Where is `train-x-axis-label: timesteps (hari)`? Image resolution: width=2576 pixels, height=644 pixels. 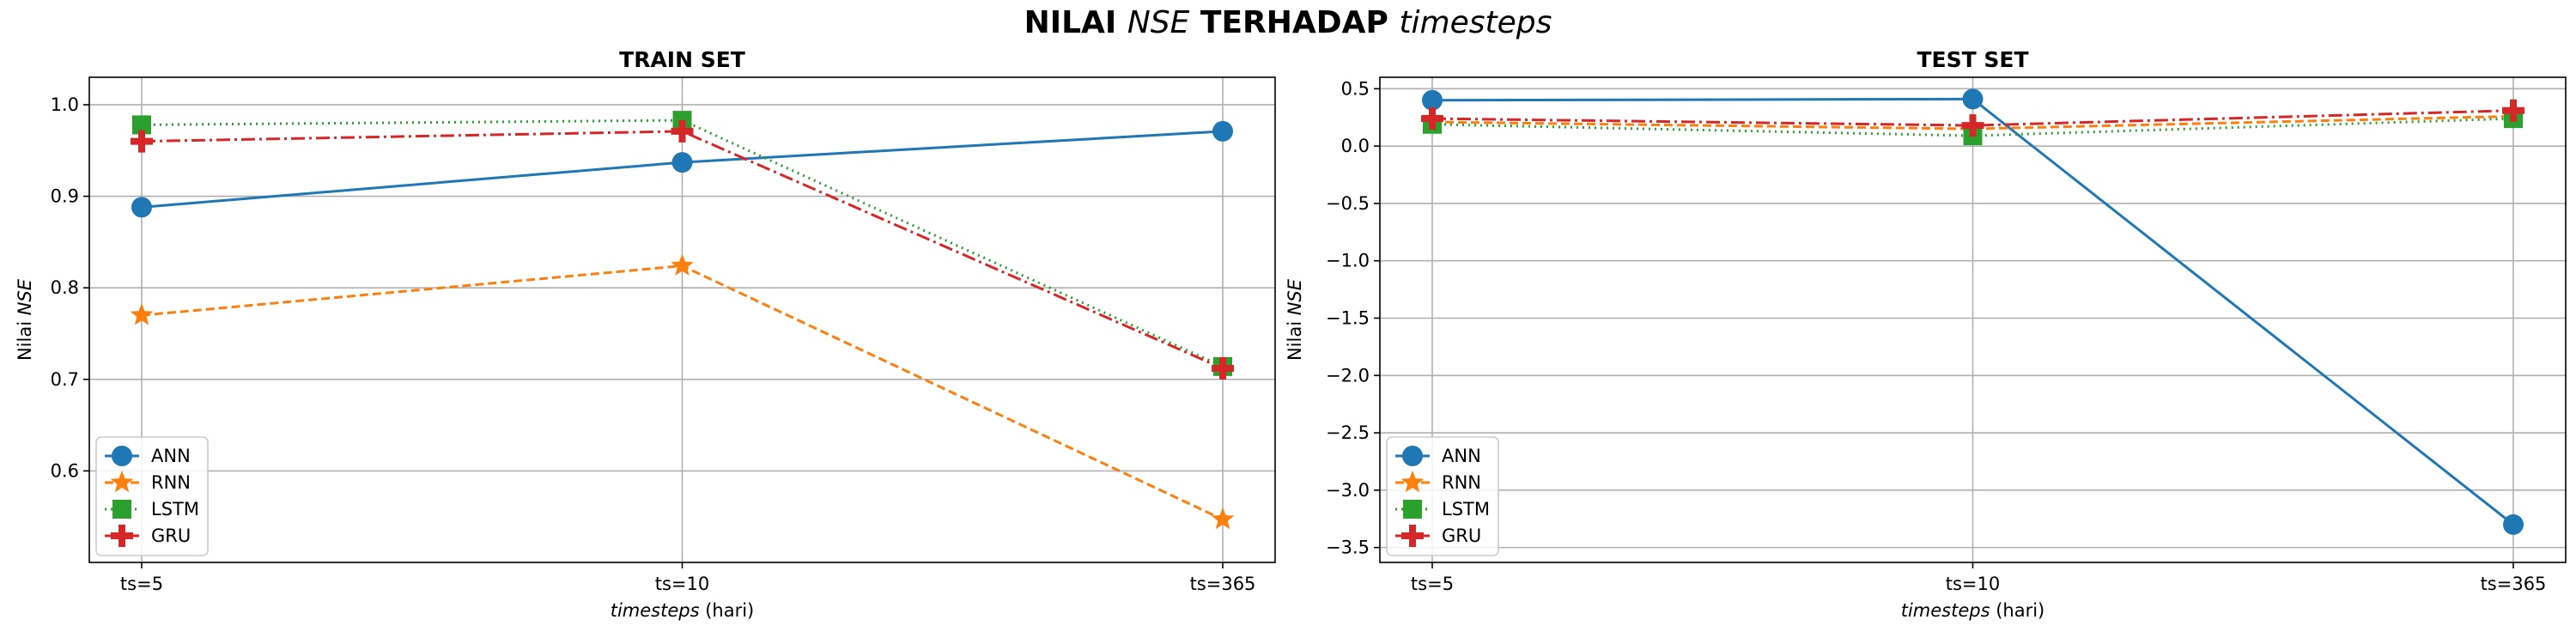 train-x-axis-label: timesteps (hari) is located at coordinates (683, 610).